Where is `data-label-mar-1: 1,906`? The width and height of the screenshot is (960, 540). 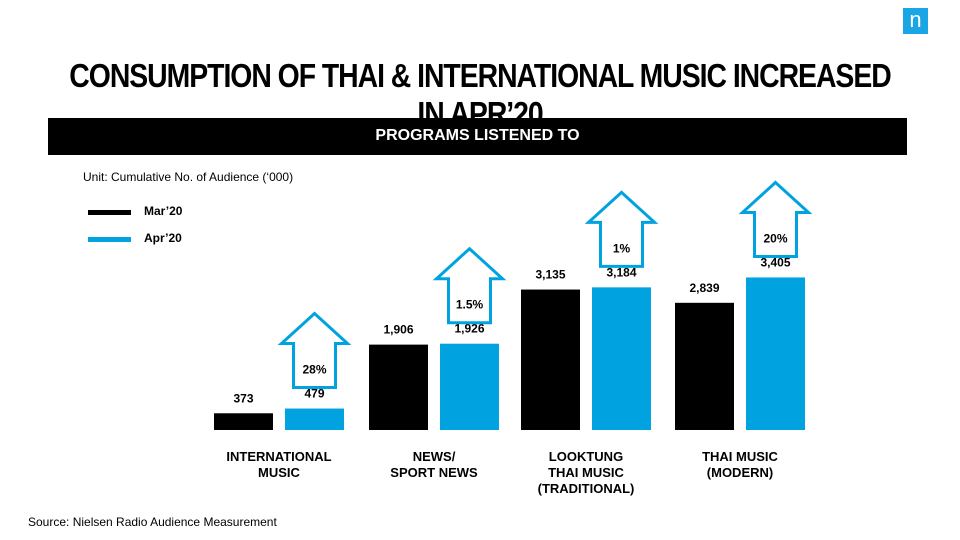 data-label-mar-1: 1,906 is located at coordinates (398, 330).